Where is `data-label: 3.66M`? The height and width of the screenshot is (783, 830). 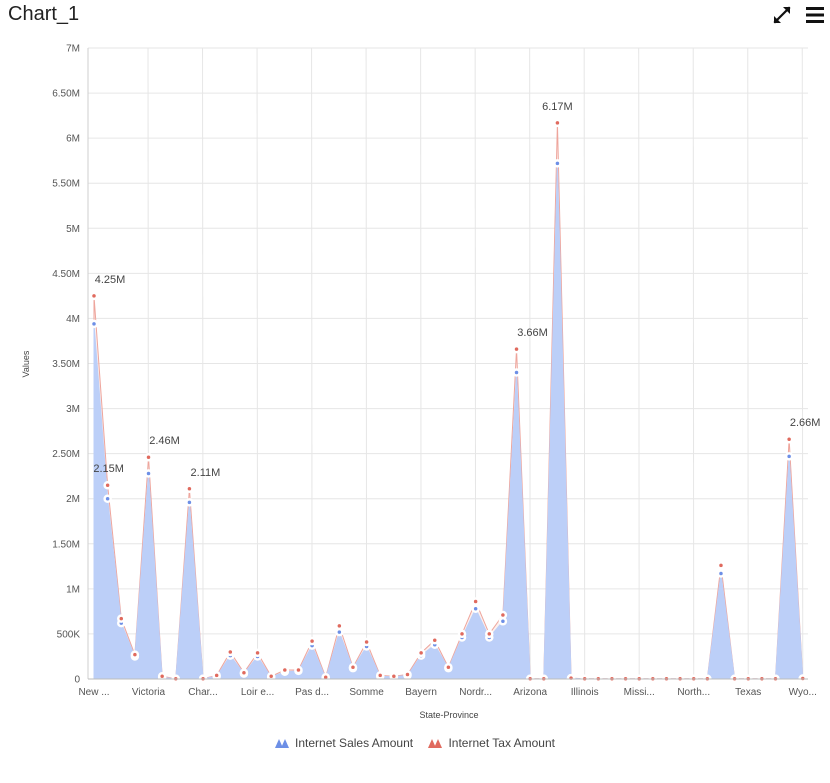 data-label: 3.66M is located at coordinates (532, 333).